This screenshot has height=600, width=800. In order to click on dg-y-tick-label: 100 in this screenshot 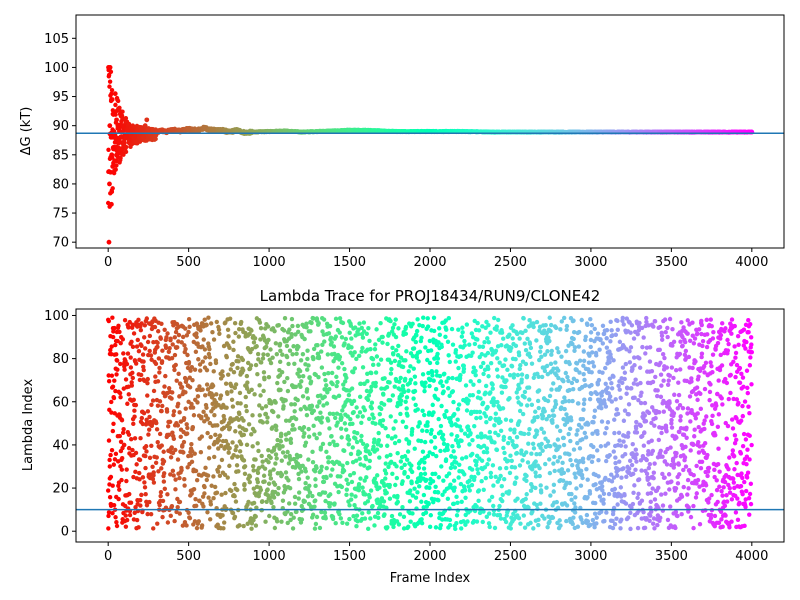, I will do `click(56, 68)`.